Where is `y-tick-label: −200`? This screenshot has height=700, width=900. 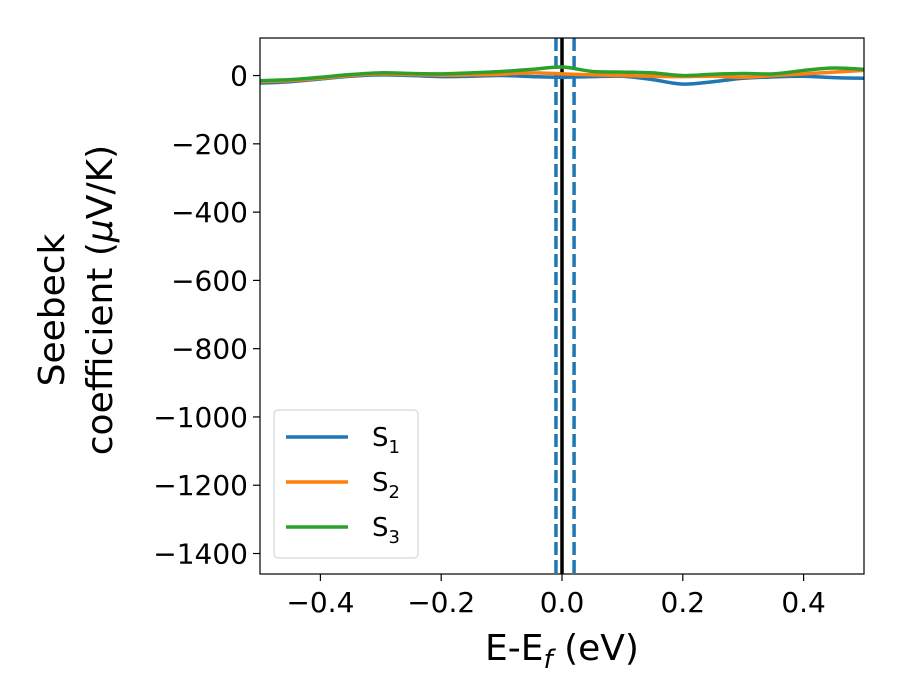 y-tick-label: −200 is located at coordinates (209, 144).